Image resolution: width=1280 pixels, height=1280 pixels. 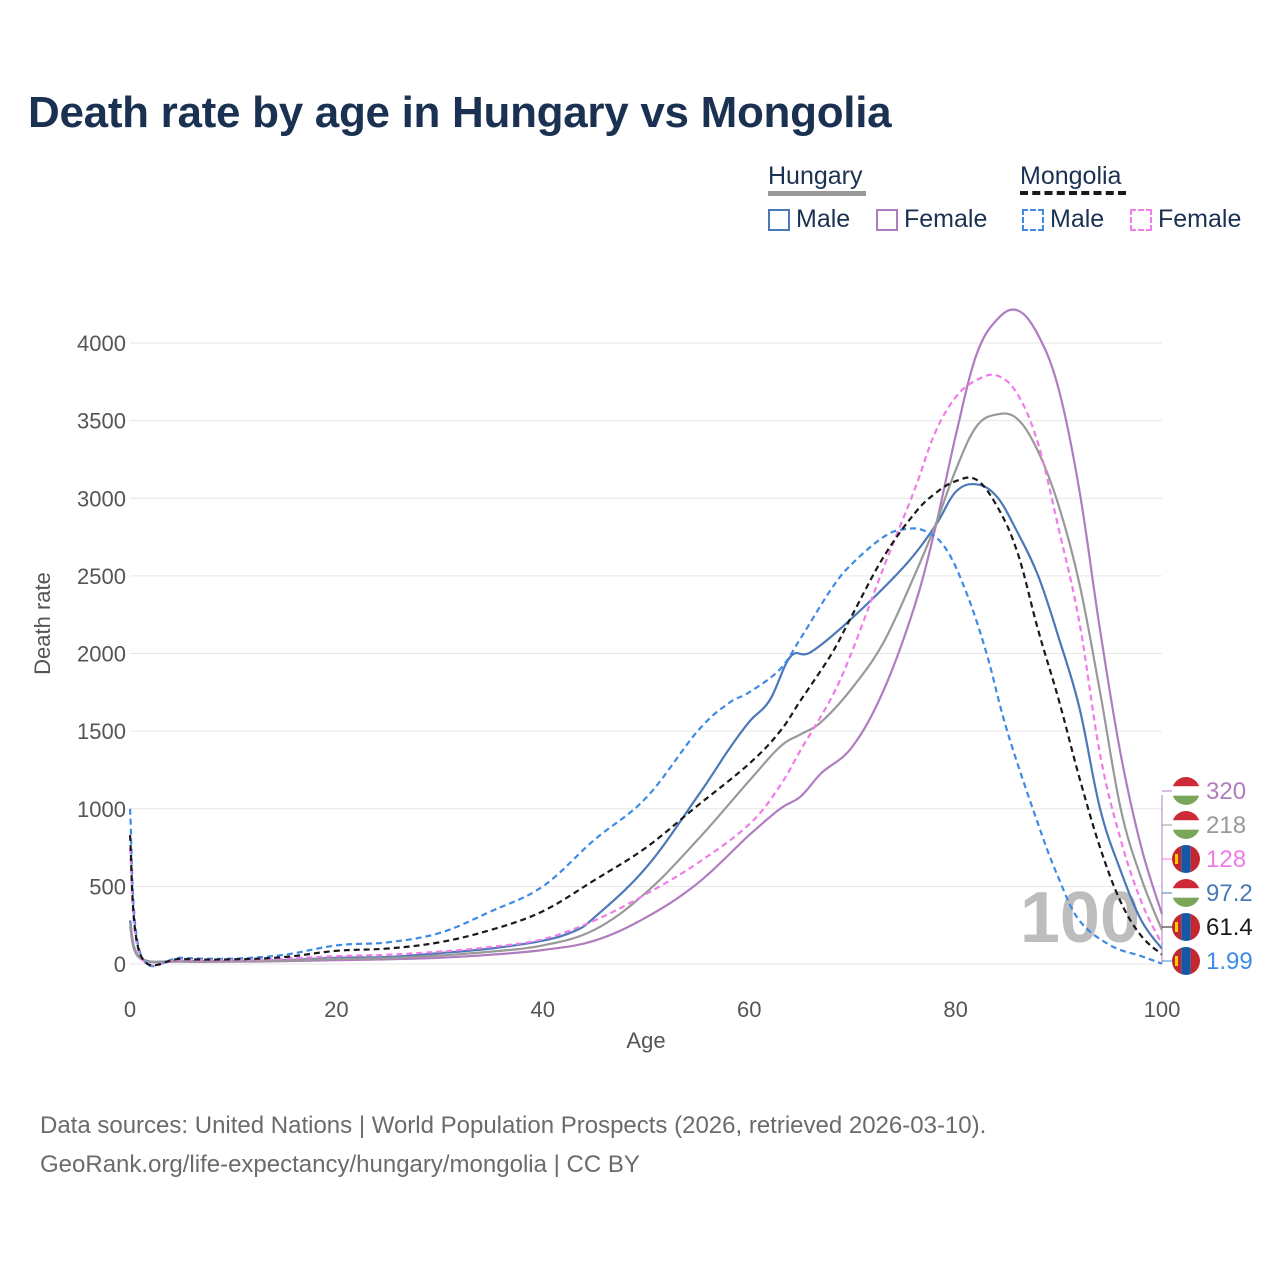 What do you see at coordinates (460, 112) in the screenshot?
I see `chart-title: Death rate by age in Hungary vs Mongolia` at bounding box center [460, 112].